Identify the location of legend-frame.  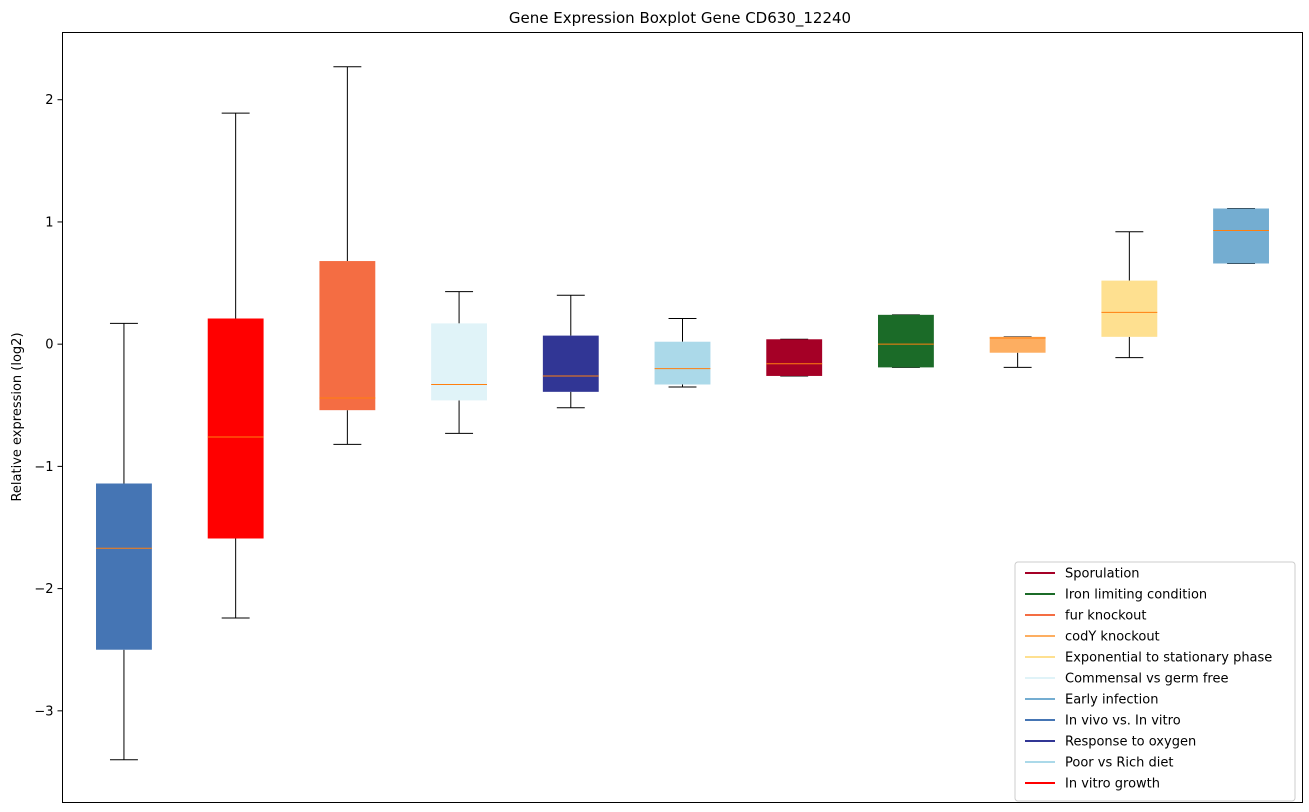
(1155, 681).